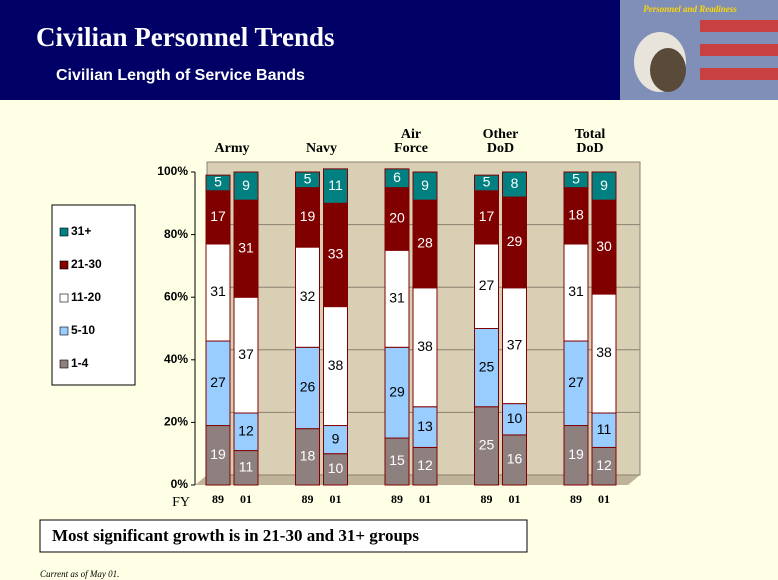 The image size is (778, 580). What do you see at coordinates (185, 37) in the screenshot?
I see `title: Civilian Personnel Trends` at bounding box center [185, 37].